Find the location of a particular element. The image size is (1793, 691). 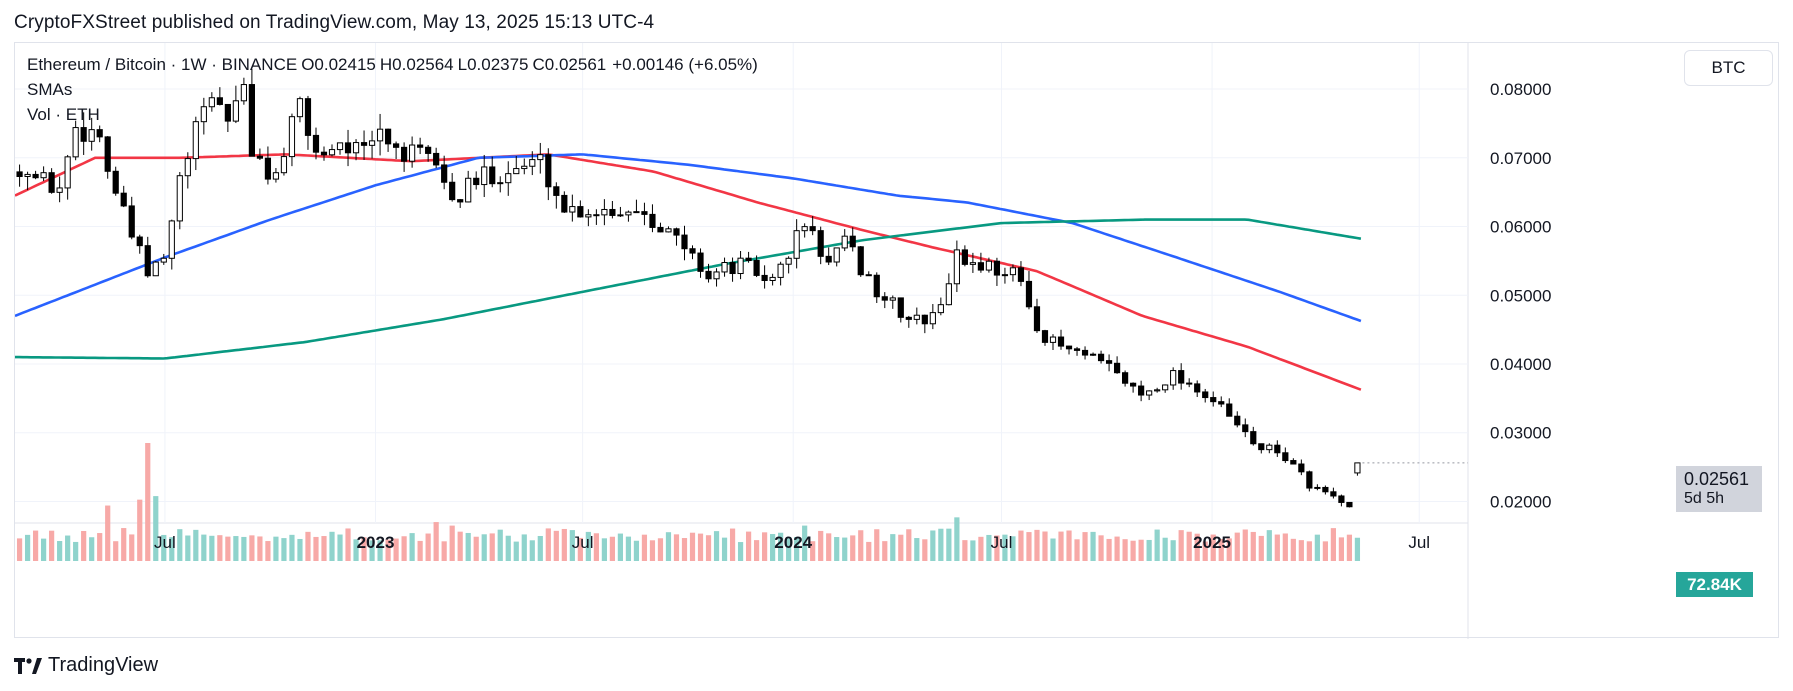

tradingview-footer: TradingView is located at coordinates (86, 665).